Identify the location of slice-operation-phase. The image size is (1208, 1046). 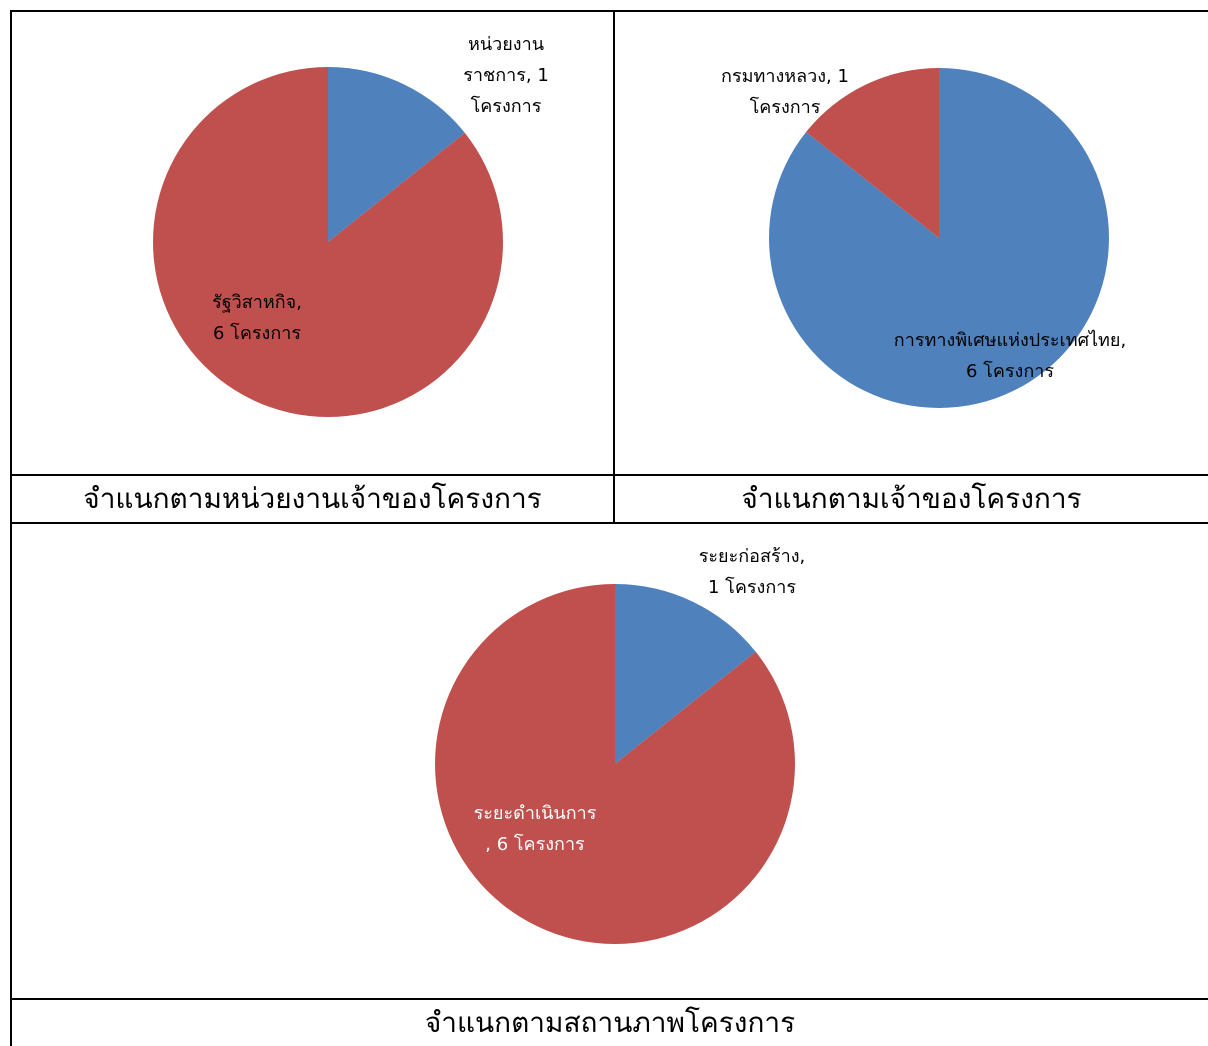
(615, 764).